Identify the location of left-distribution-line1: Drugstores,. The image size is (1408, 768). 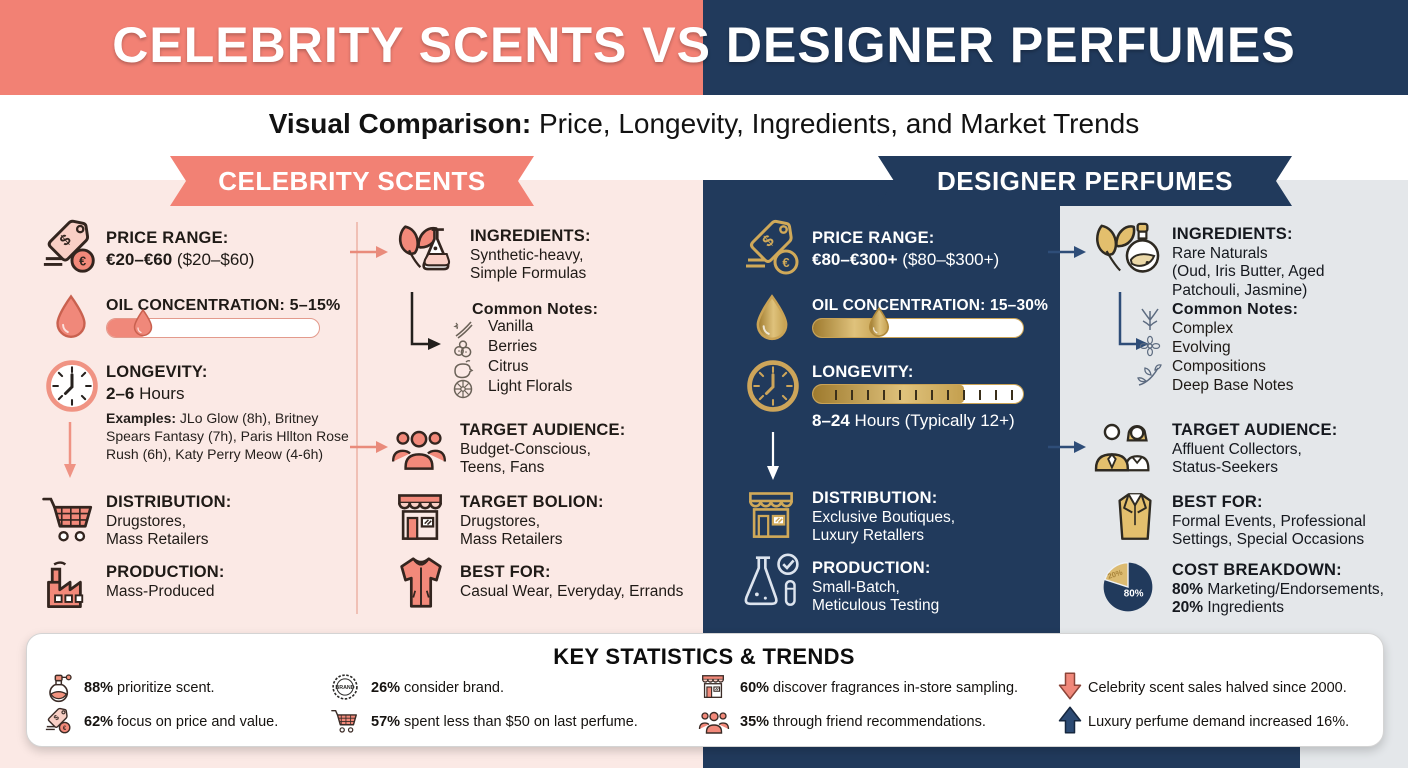
(146, 521).